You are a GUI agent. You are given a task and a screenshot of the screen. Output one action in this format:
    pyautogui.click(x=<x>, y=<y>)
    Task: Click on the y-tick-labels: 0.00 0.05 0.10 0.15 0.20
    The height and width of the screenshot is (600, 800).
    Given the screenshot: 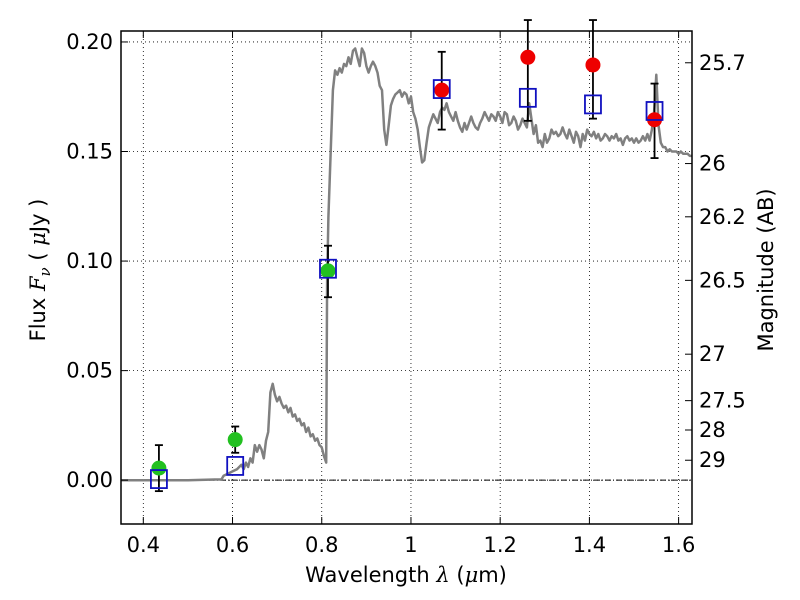 What is the action you would take?
    pyautogui.click(x=89, y=261)
    